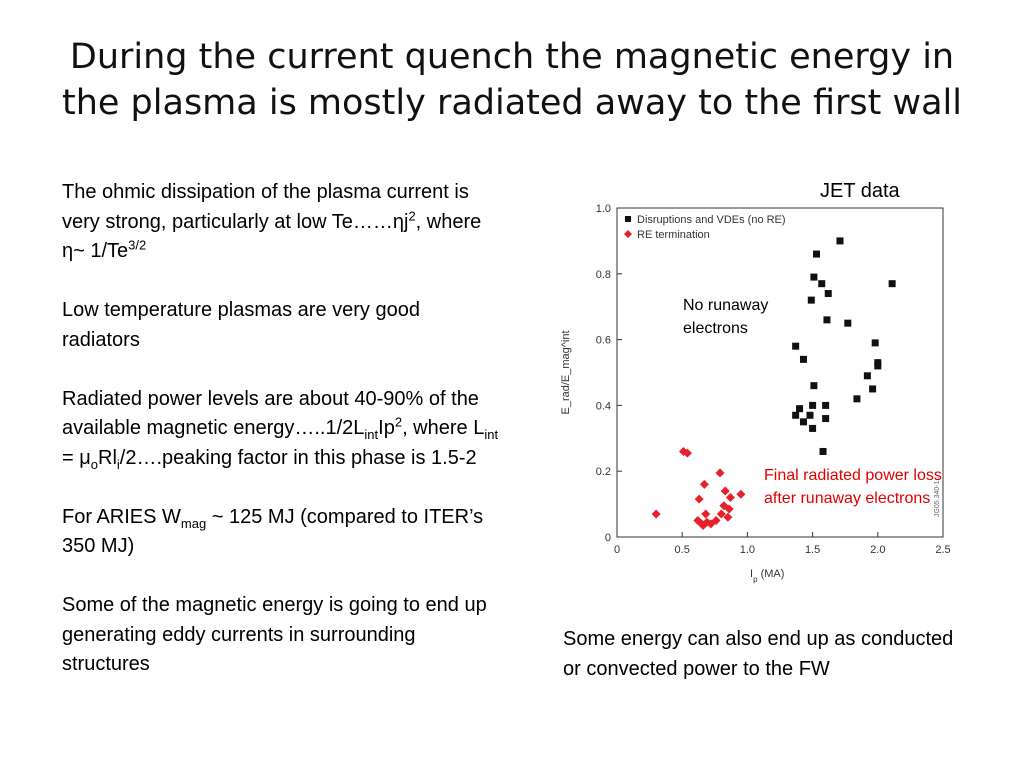 Image resolution: width=1024 pixels, height=768 pixels. I want to click on x-tick-label: 1.5, so click(812, 550).